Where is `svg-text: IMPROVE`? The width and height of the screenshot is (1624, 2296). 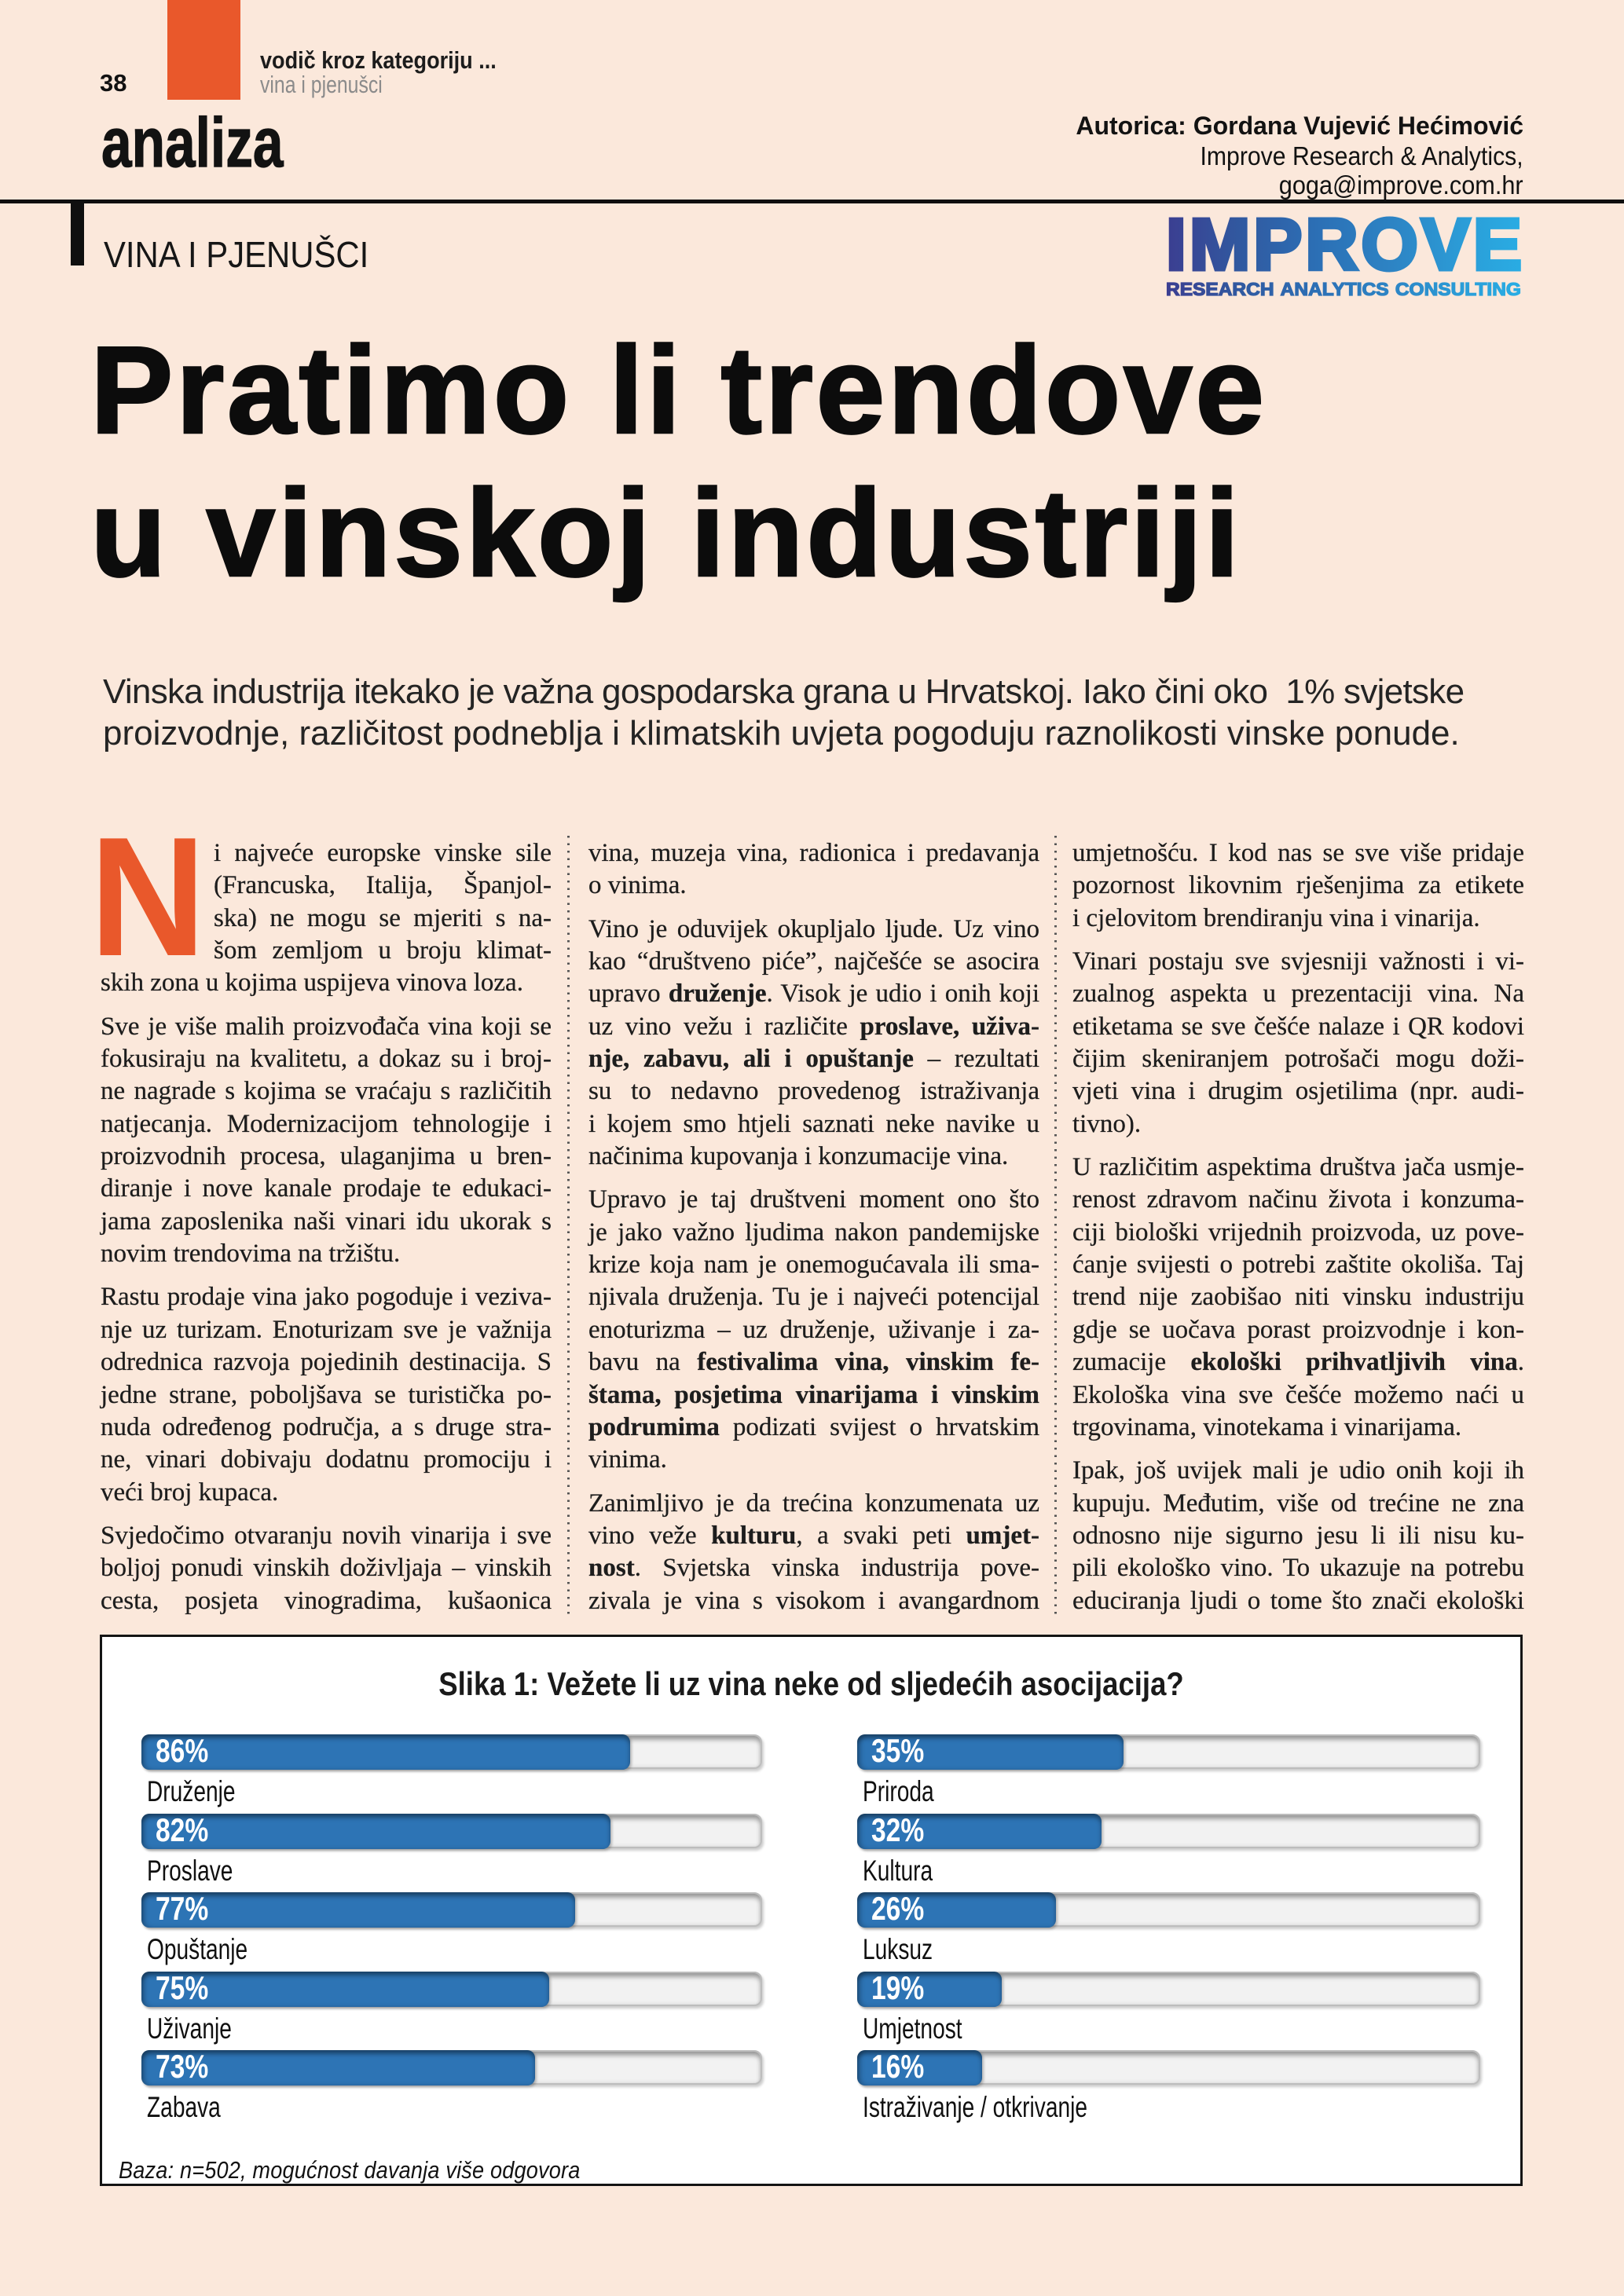 svg-text: IMPROVE is located at coordinates (1345, 246).